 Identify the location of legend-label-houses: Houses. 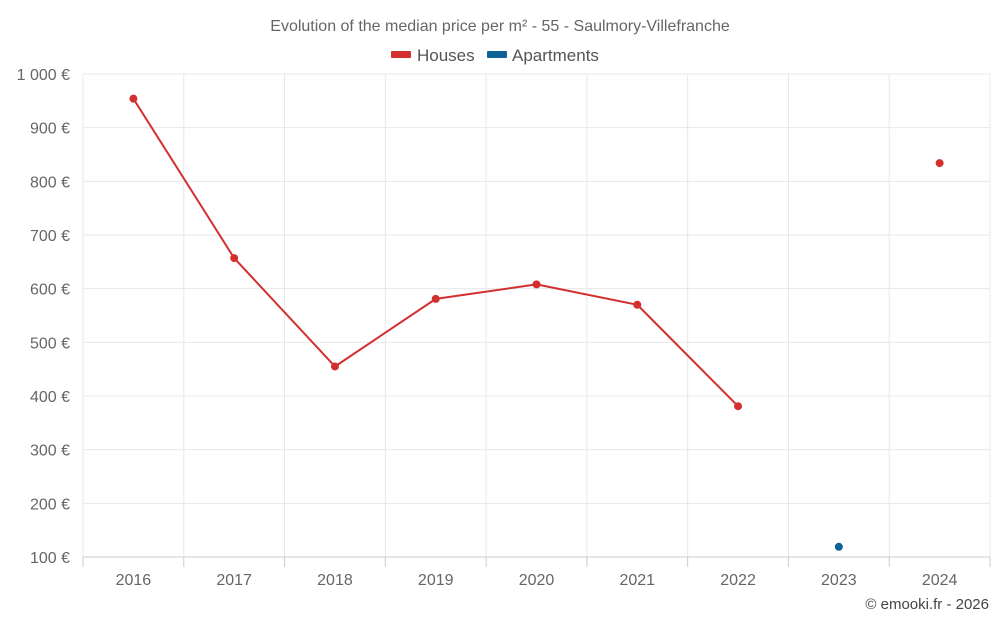
(446, 55).